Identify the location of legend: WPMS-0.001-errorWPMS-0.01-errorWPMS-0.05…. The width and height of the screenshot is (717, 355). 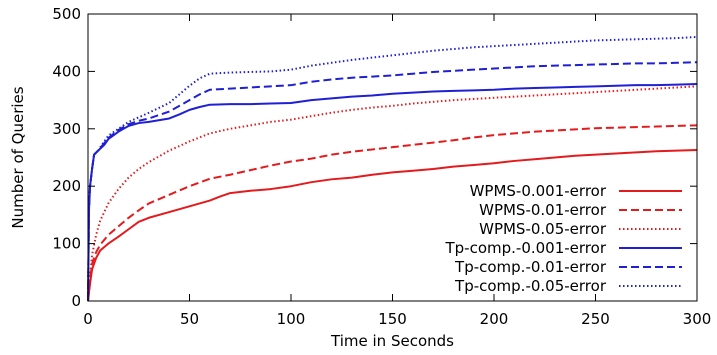
(563, 238).